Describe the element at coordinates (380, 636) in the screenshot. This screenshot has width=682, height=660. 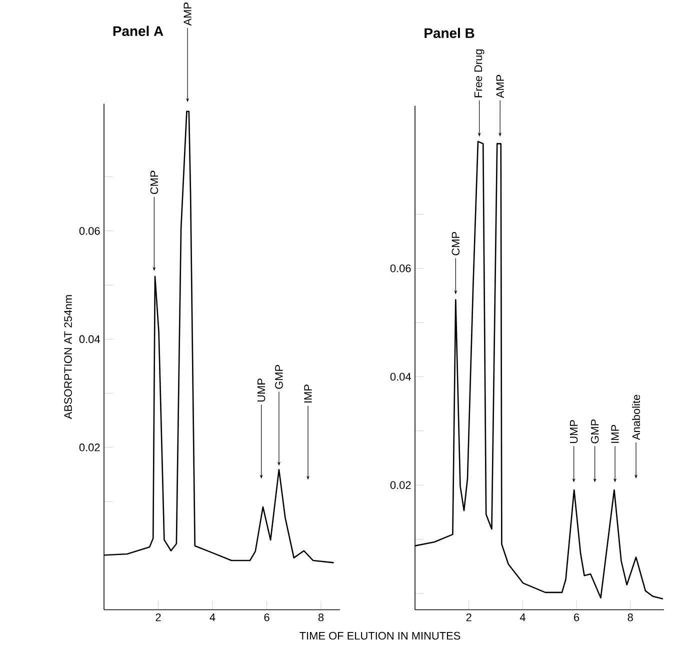
I see `x-axis-title: TIME OF ELUTION IN MINUTES` at that location.